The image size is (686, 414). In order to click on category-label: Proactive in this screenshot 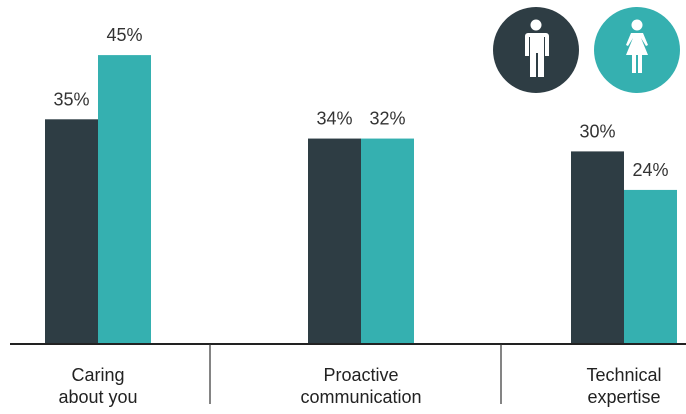, I will do `click(360, 375)`.